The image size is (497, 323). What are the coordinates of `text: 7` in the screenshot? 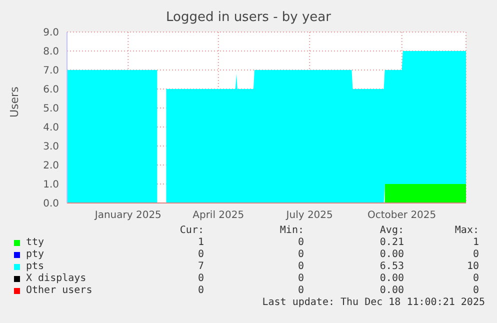 It's located at (200, 267).